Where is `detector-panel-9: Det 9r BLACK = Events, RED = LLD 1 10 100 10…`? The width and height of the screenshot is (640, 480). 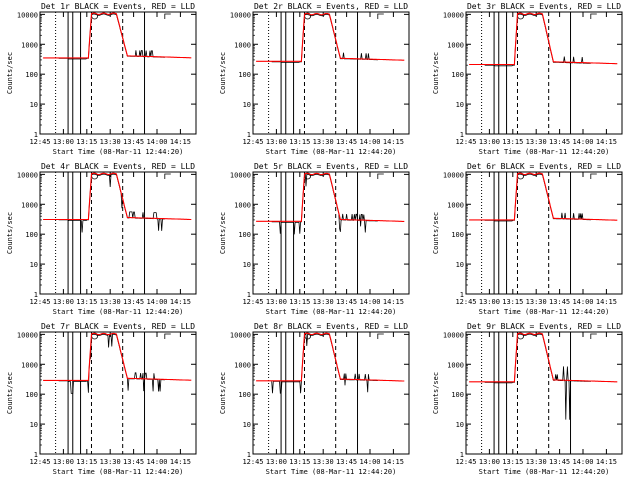 detector-panel-9: Det 9r BLACK = Events, RED = LLD 1 10 100 10… is located at coordinates (527, 399).